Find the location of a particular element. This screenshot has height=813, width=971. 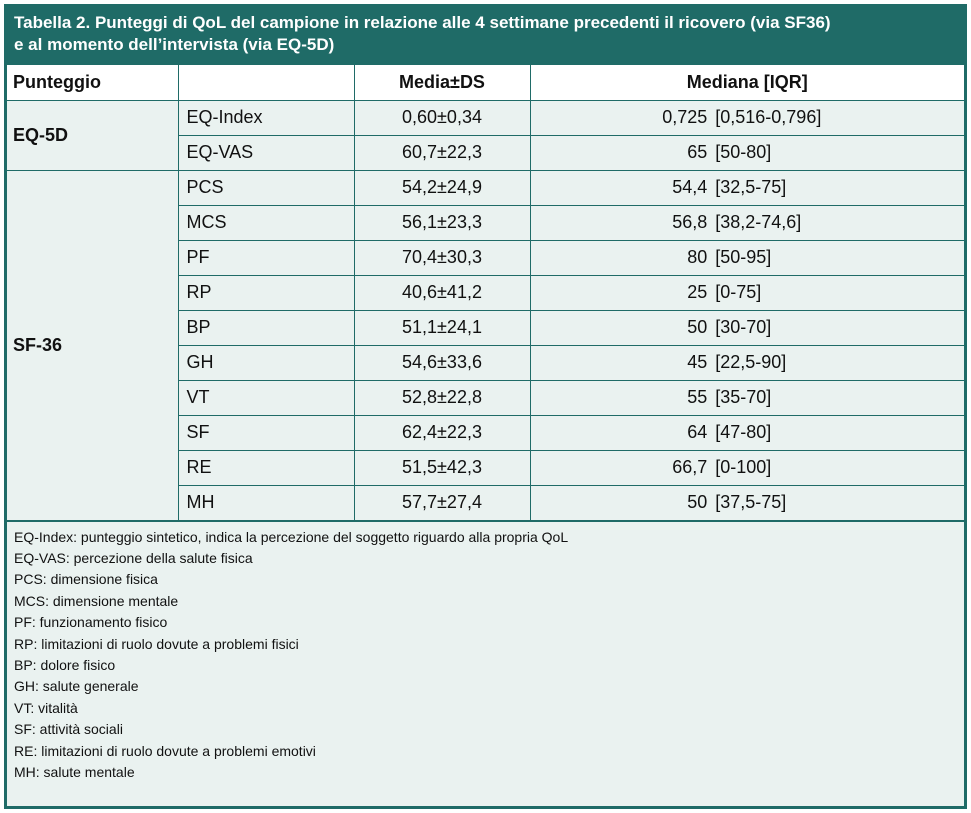

measure-name: BP is located at coordinates (266, 327).